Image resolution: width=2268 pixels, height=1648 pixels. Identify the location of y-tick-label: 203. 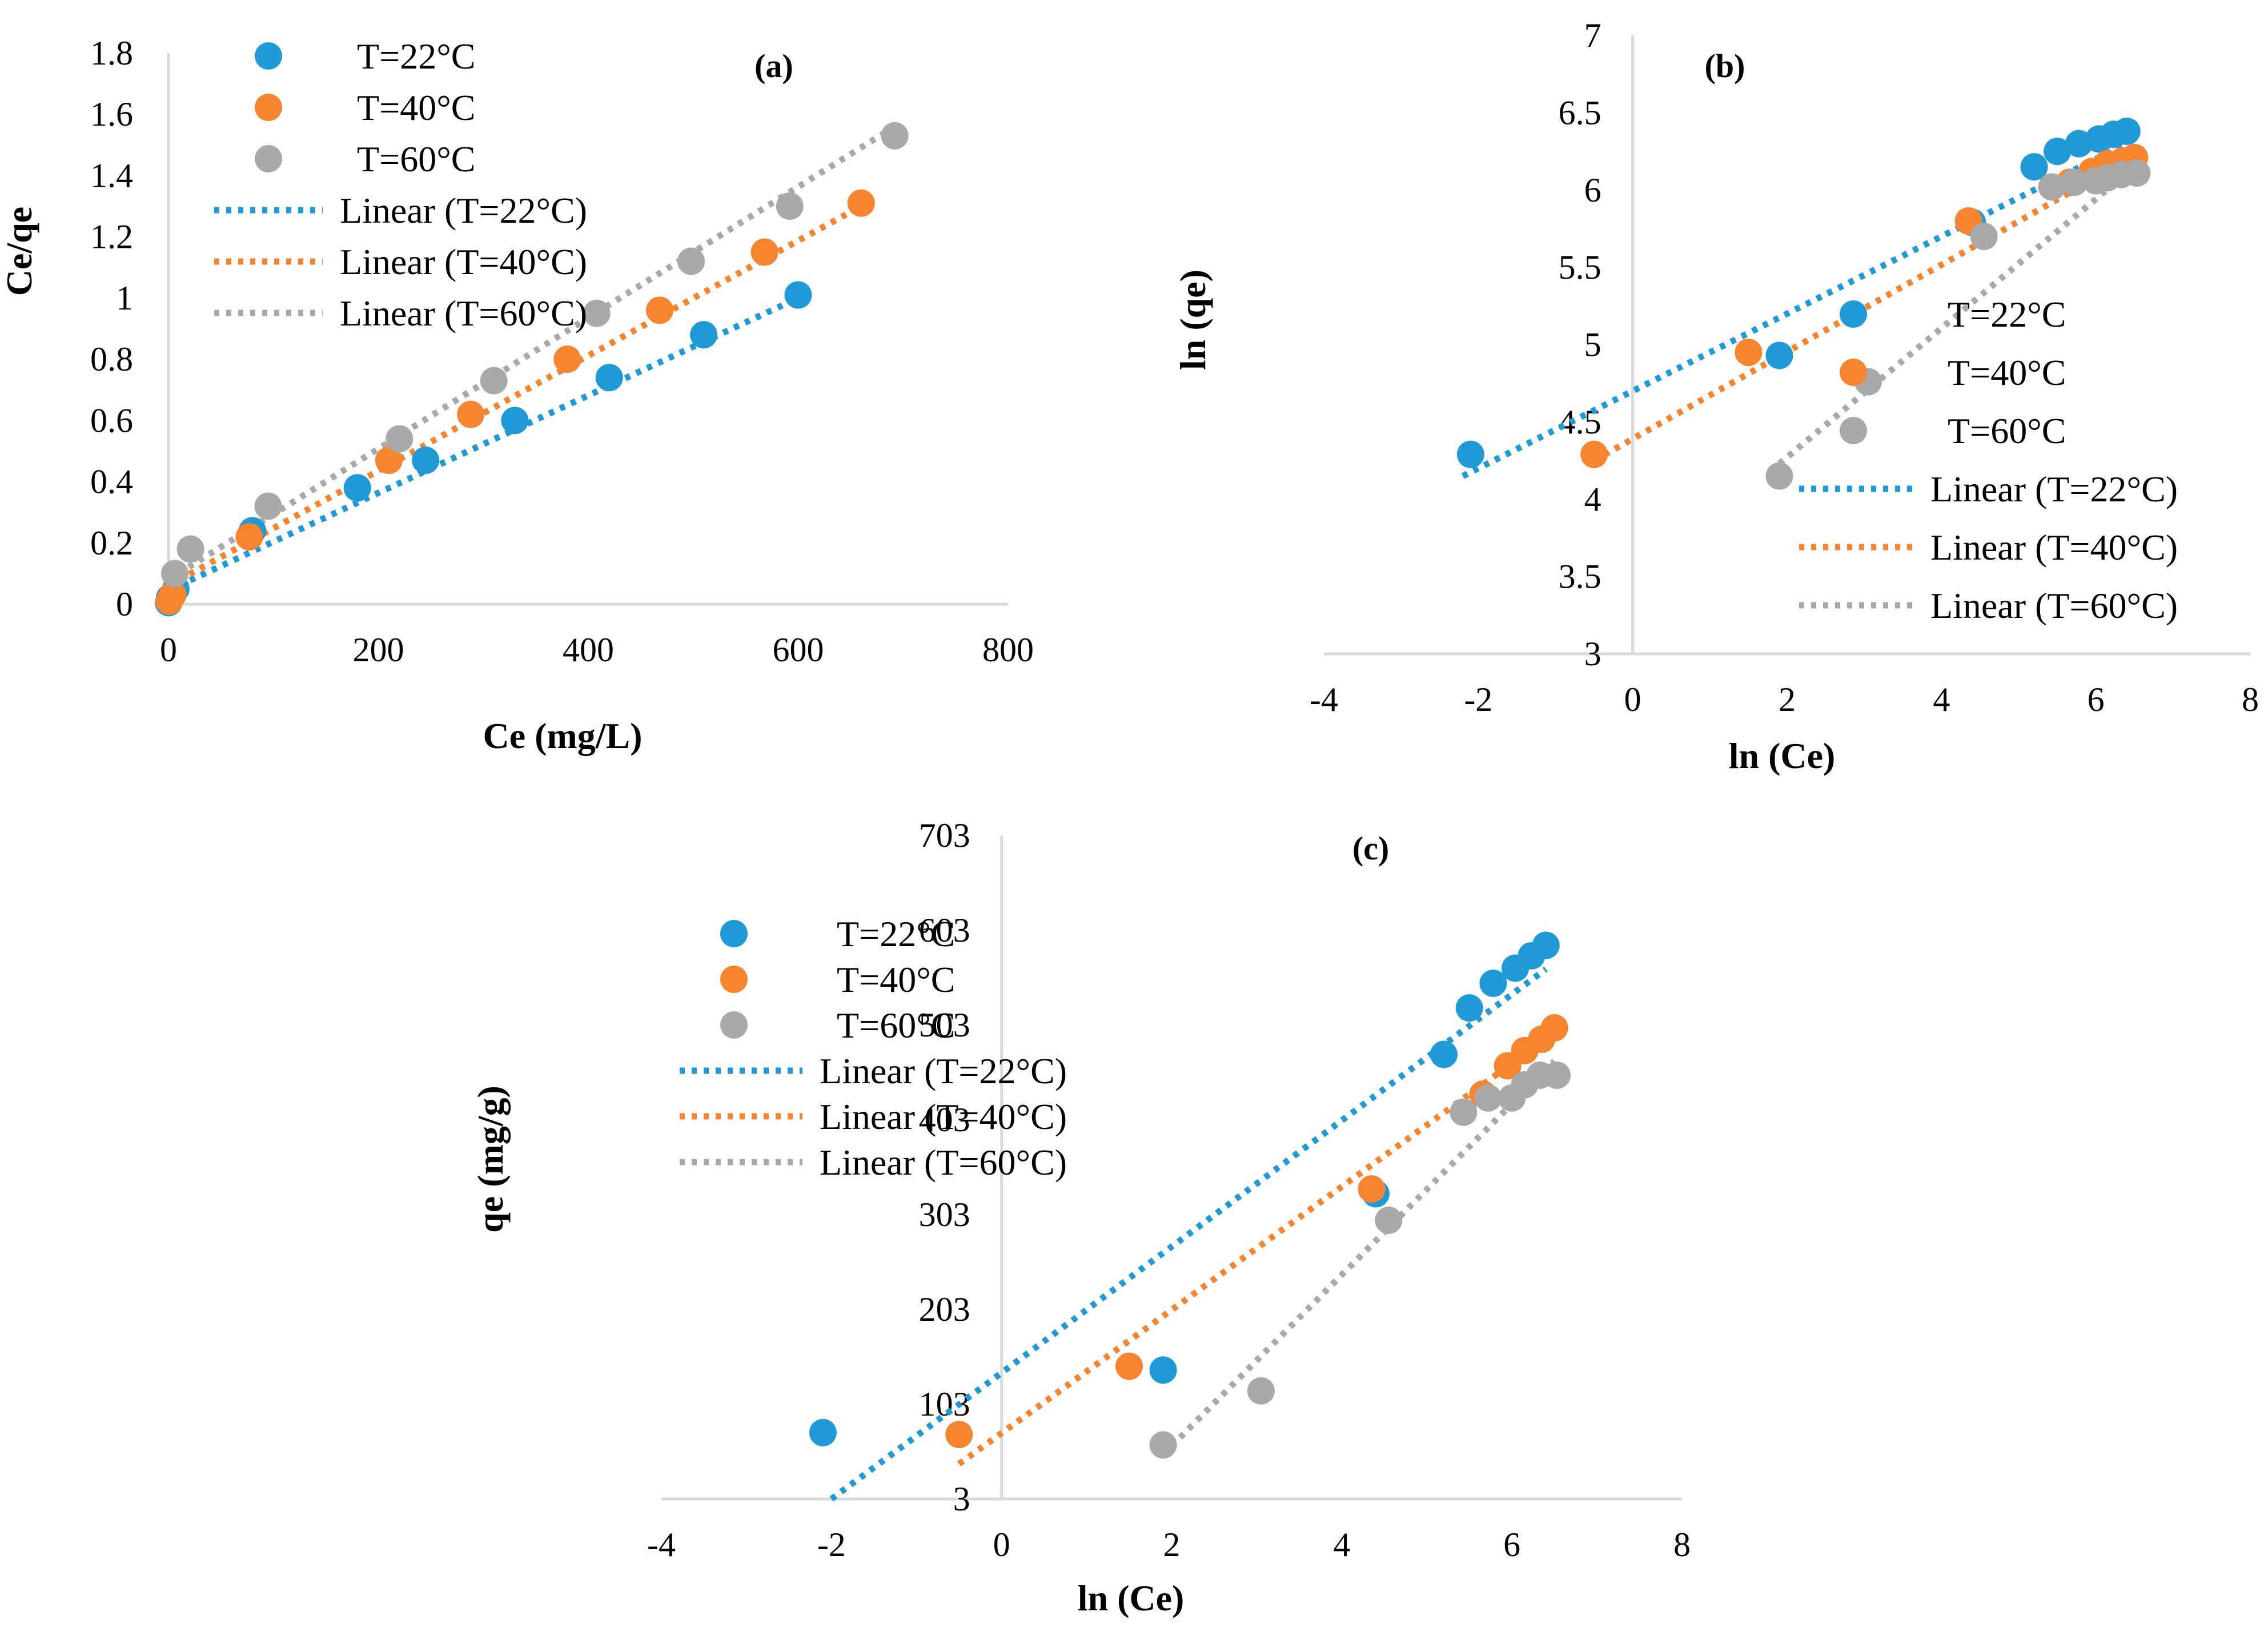
(944, 1309).